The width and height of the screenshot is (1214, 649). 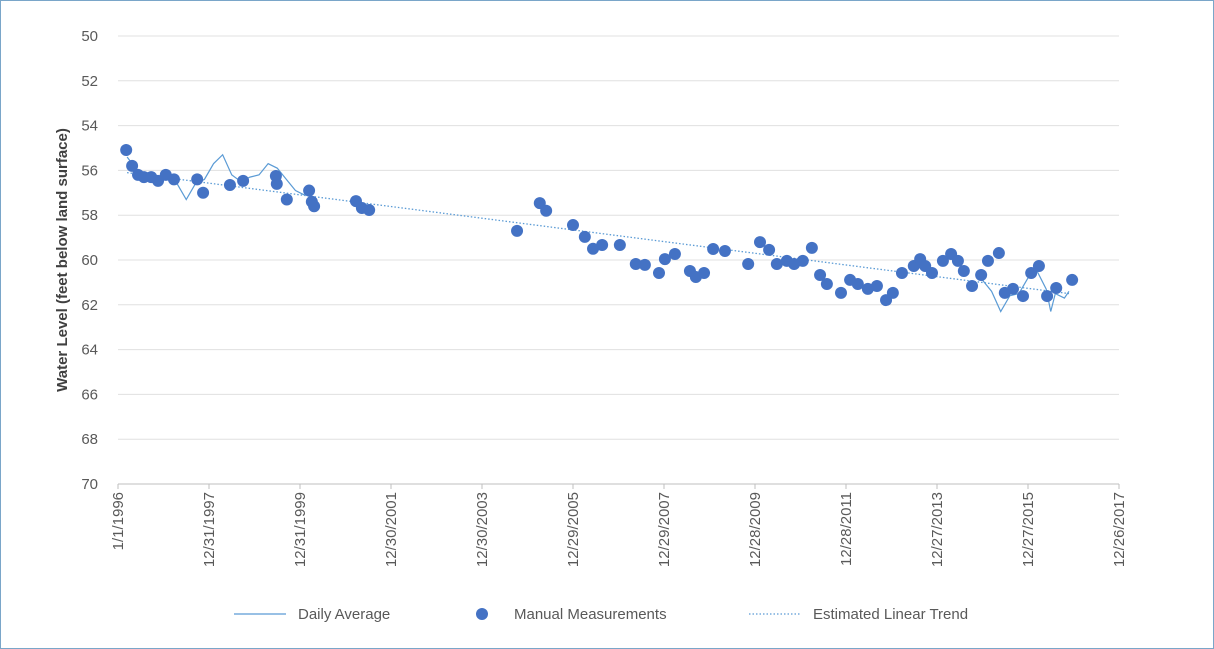 What do you see at coordinates (89, 126) in the screenshot?
I see `y-tick-label: 54` at bounding box center [89, 126].